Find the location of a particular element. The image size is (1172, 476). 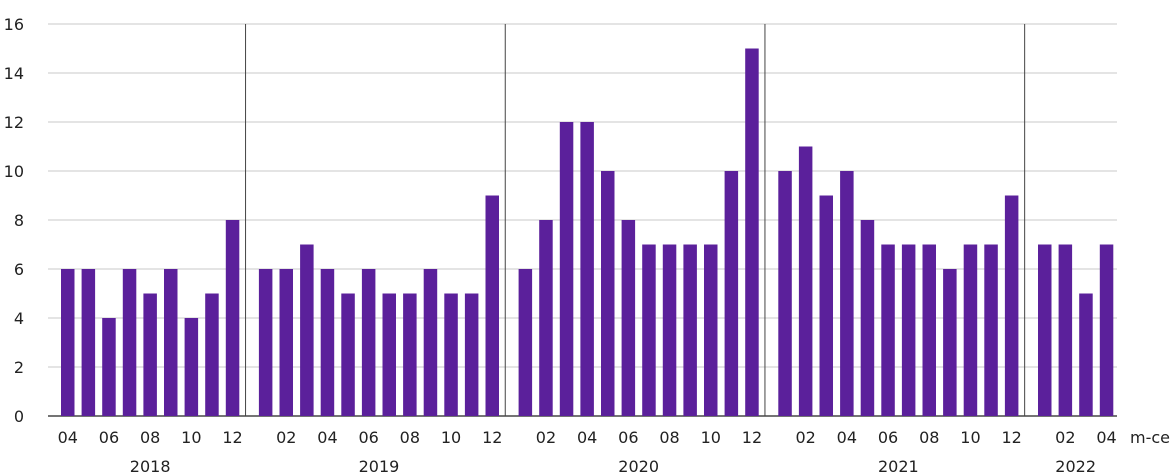

y-axis-ticks: 0 2 4 6 8 10 12 14 16 is located at coordinates (14, 220).